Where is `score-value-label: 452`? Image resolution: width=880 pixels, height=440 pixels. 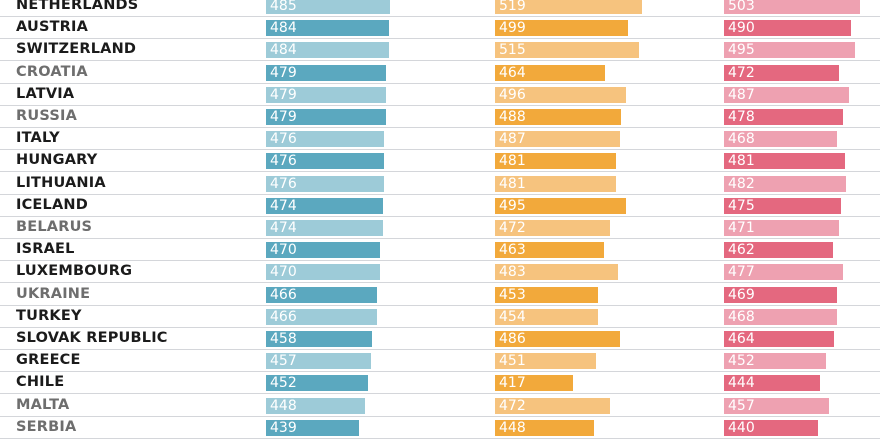
score-value-label: 452 is located at coordinates (283, 383).